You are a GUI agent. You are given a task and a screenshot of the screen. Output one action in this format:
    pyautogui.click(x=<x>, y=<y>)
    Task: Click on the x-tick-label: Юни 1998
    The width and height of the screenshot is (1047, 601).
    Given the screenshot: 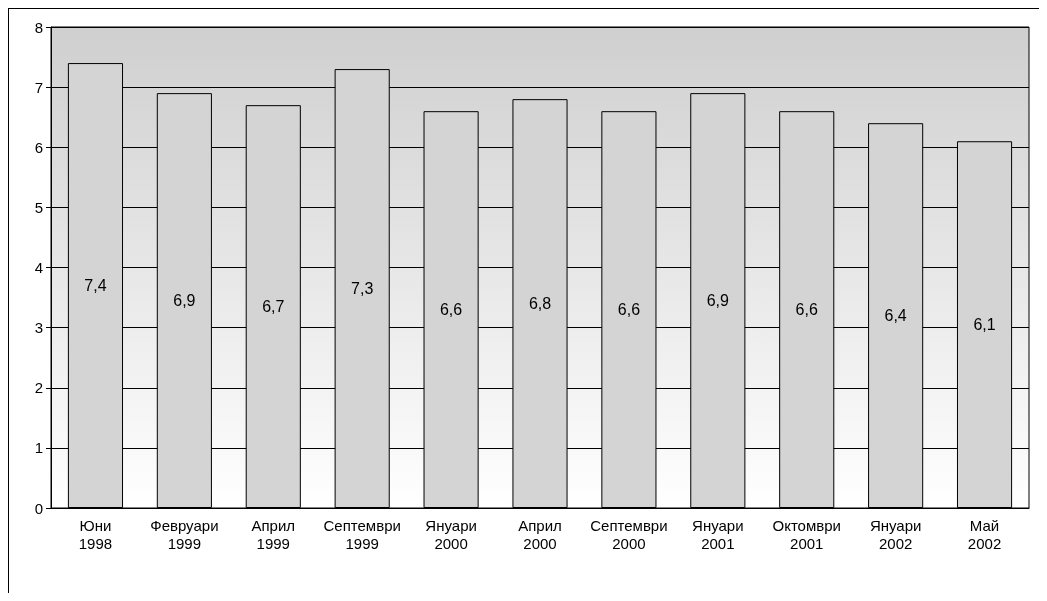 What is the action you would take?
    pyautogui.click(x=95, y=534)
    